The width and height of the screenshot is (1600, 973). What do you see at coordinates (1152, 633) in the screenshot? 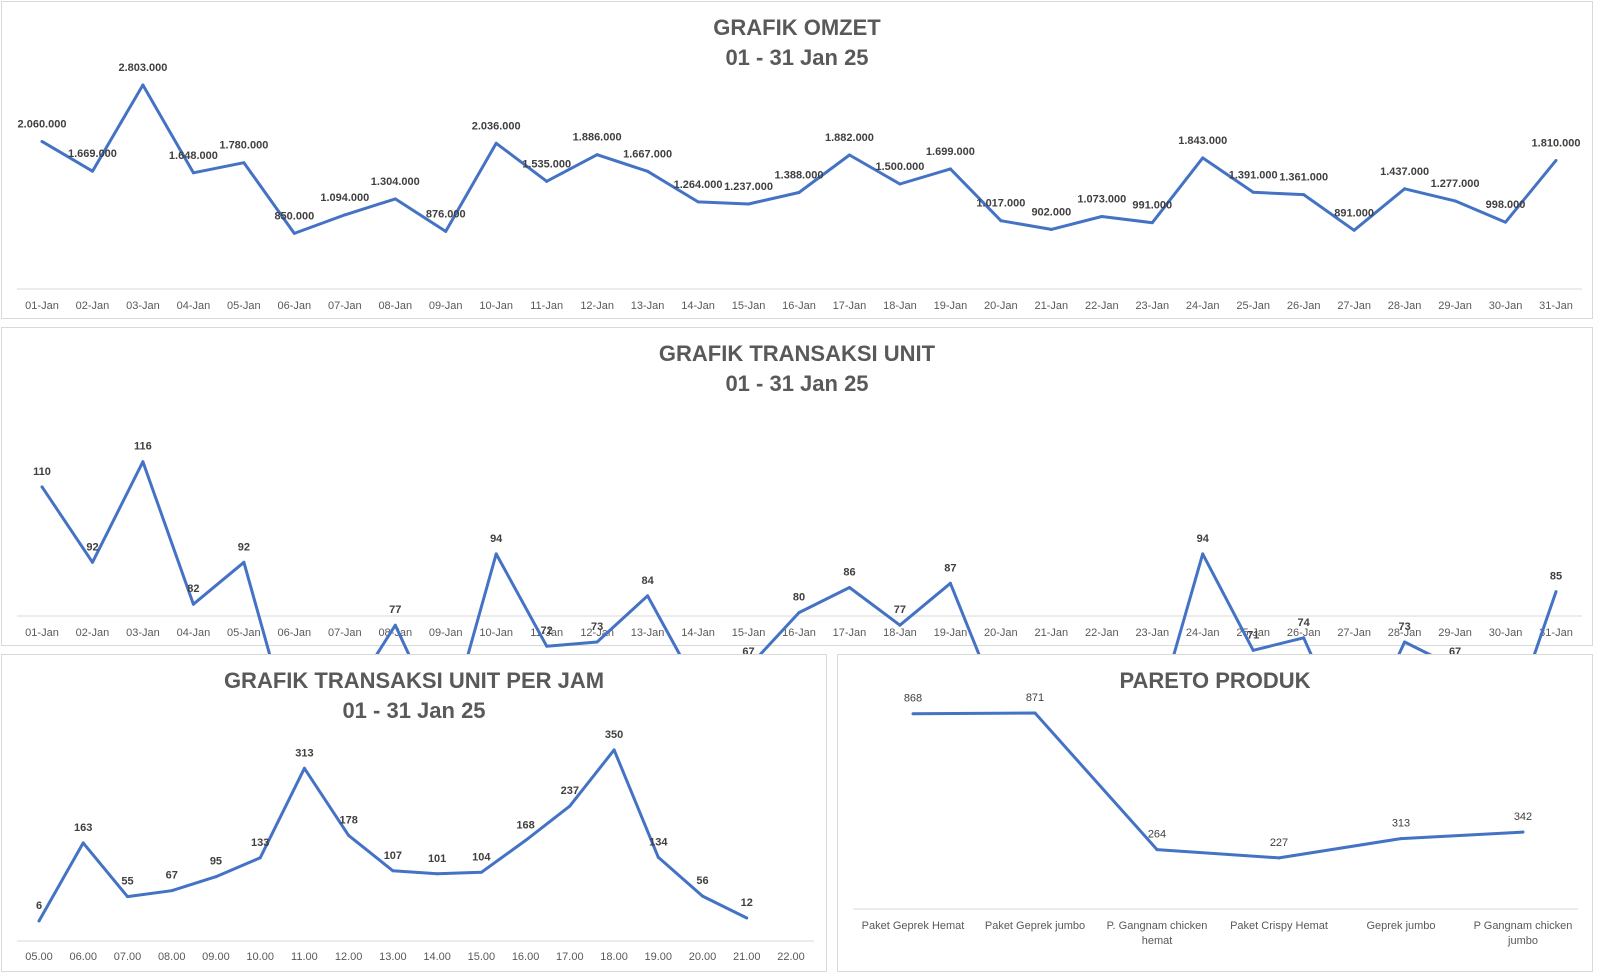
I see `x-tick-label: 23-Jan` at bounding box center [1152, 633].